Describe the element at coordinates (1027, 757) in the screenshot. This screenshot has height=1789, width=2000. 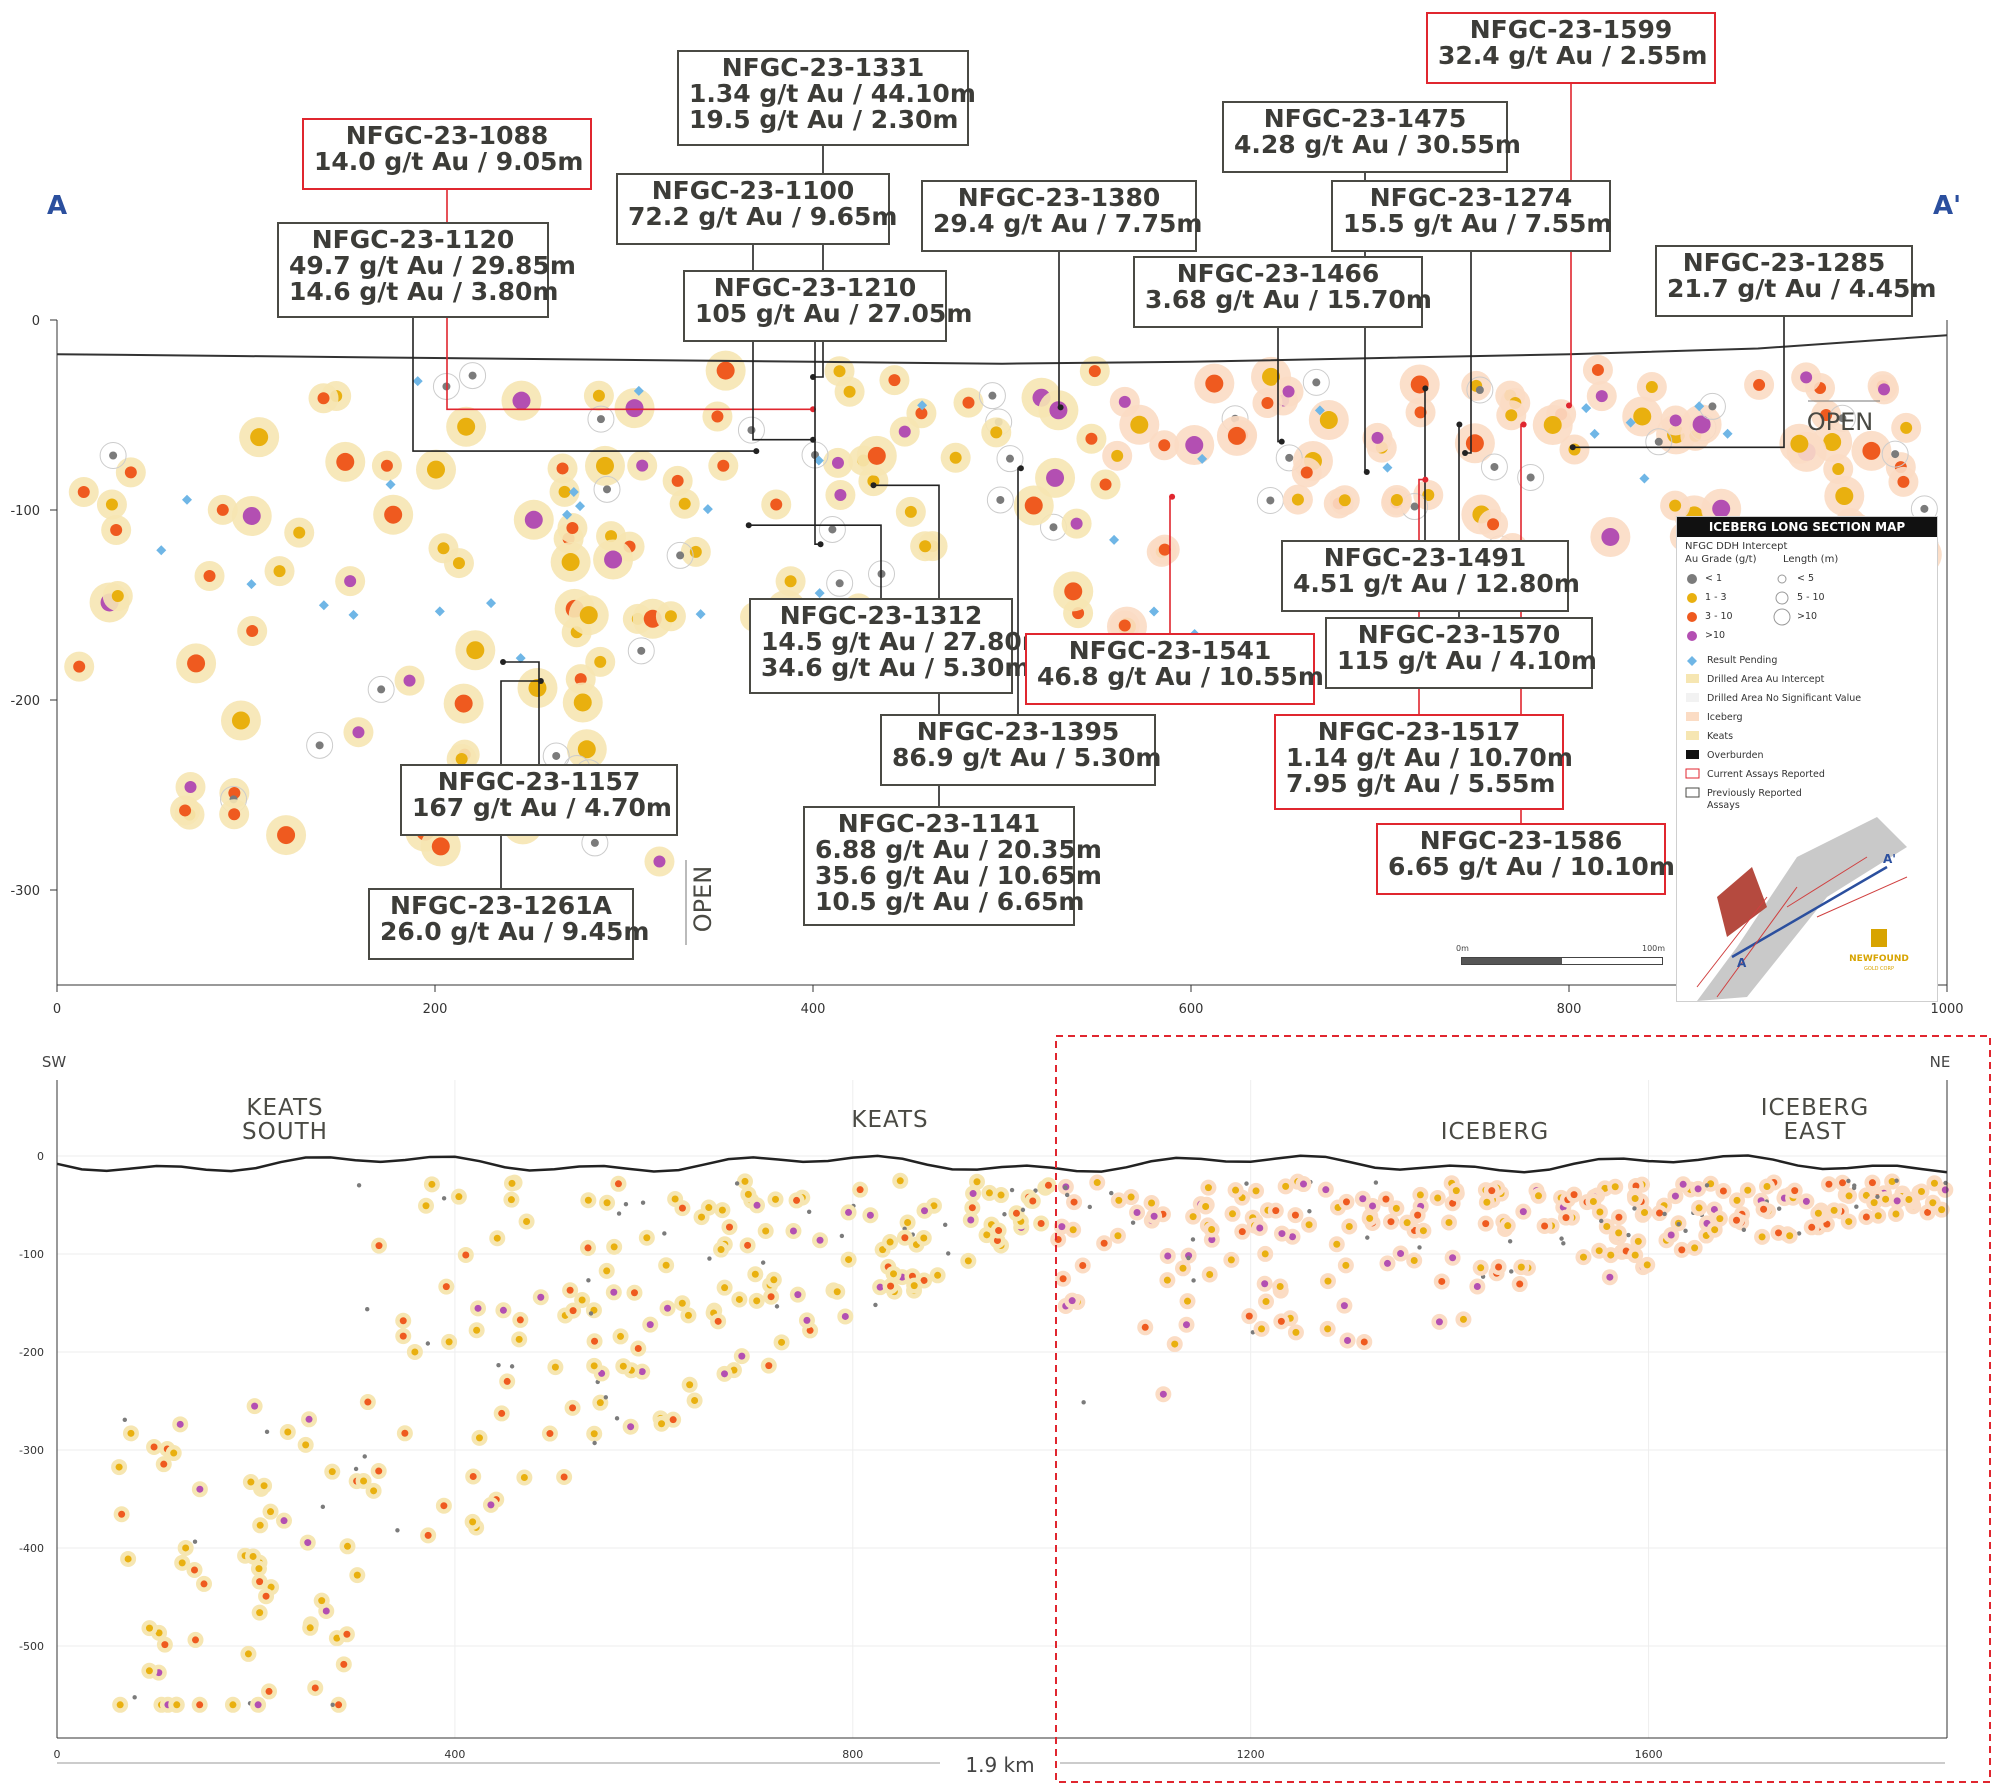
I see `callout-line: 86.9 g/t Au / 5.30m` at that location.